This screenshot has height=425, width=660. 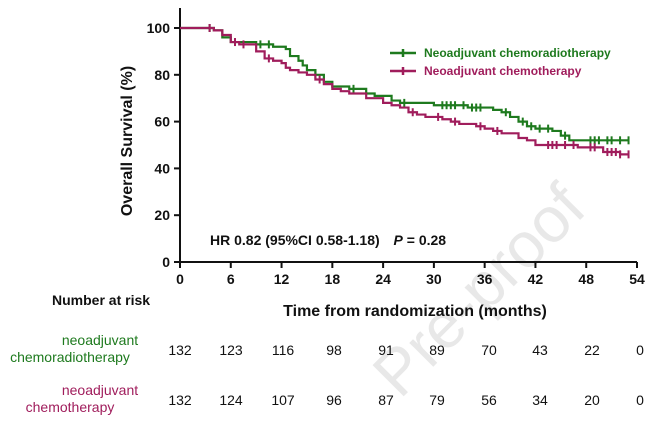 What do you see at coordinates (162, 215) in the screenshot?
I see `y-tick-label: 20` at bounding box center [162, 215].